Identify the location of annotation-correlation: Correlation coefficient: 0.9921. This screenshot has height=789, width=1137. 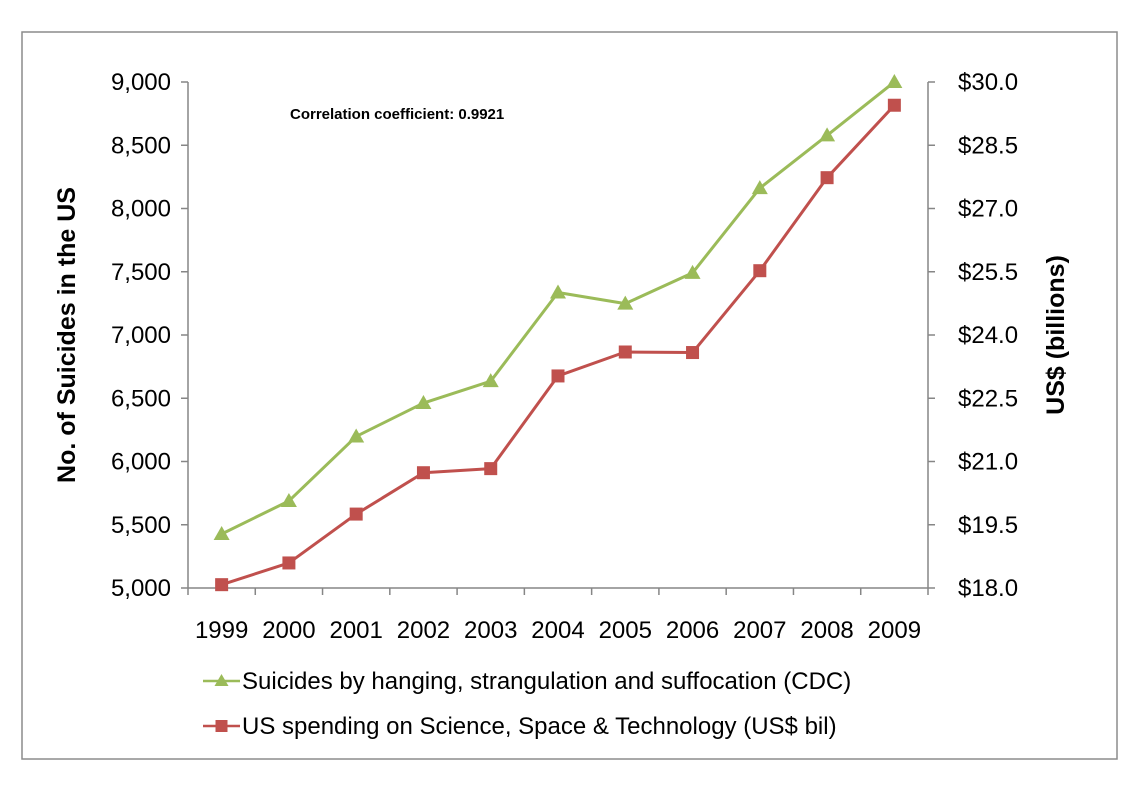
(397, 114).